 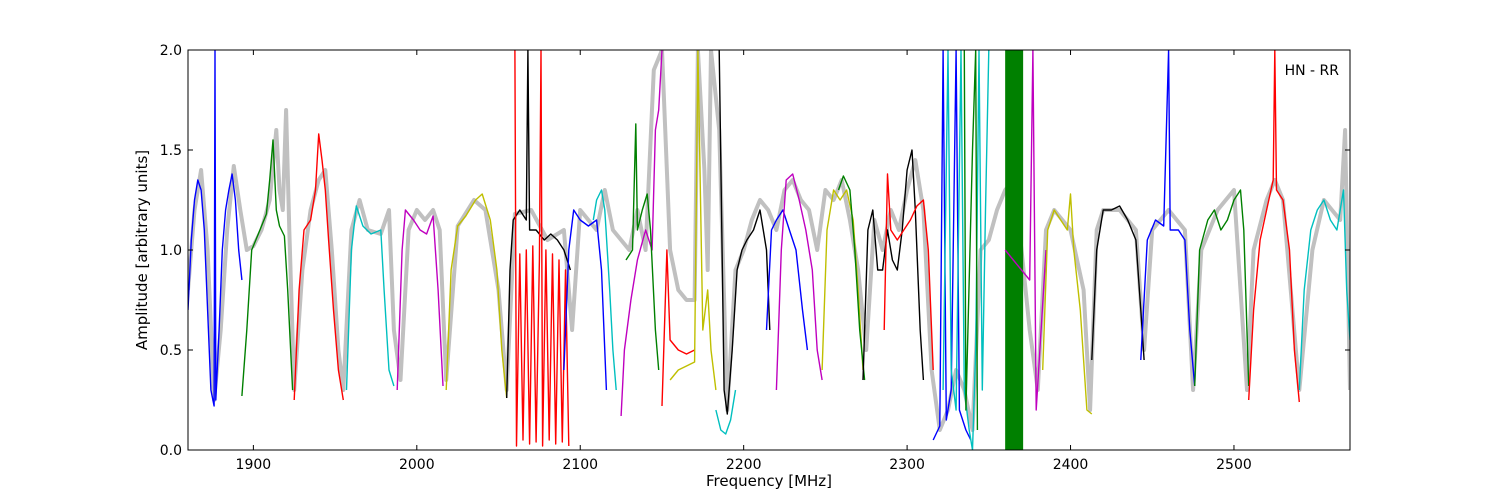 What do you see at coordinates (254, 465) in the screenshot?
I see `x-tick-label: 1900` at bounding box center [254, 465].